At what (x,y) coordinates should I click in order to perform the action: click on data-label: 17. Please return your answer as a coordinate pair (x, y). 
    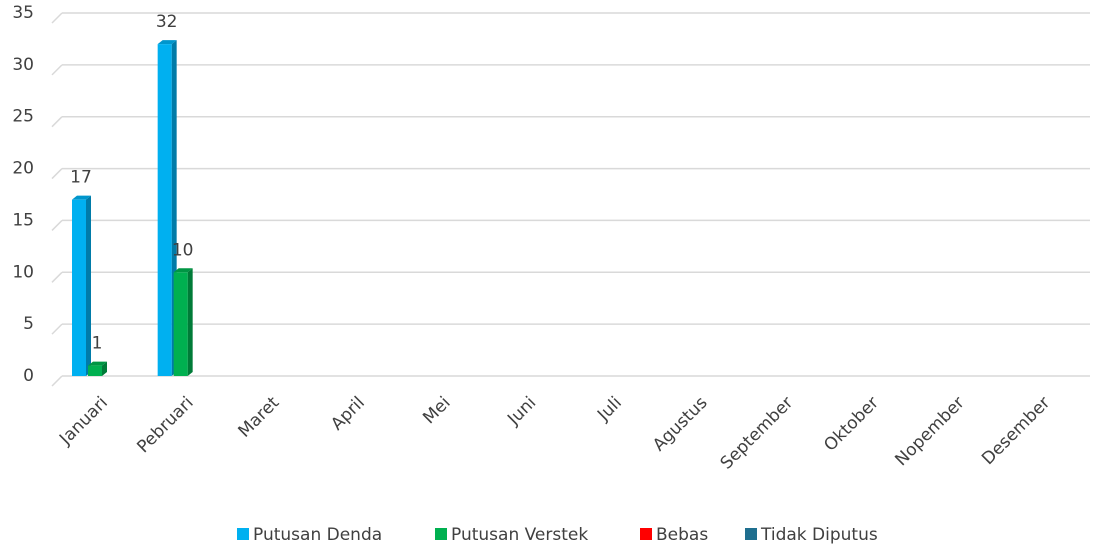
    Looking at the image, I should click on (81, 178).